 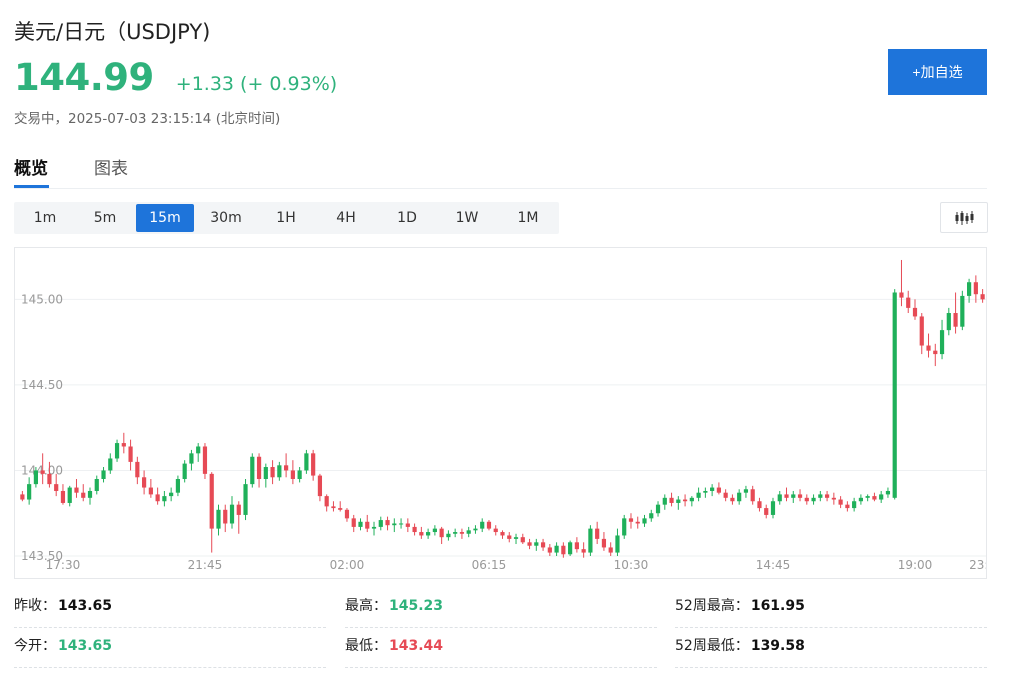 I want to click on period-5m: 5m, so click(x=105, y=218).